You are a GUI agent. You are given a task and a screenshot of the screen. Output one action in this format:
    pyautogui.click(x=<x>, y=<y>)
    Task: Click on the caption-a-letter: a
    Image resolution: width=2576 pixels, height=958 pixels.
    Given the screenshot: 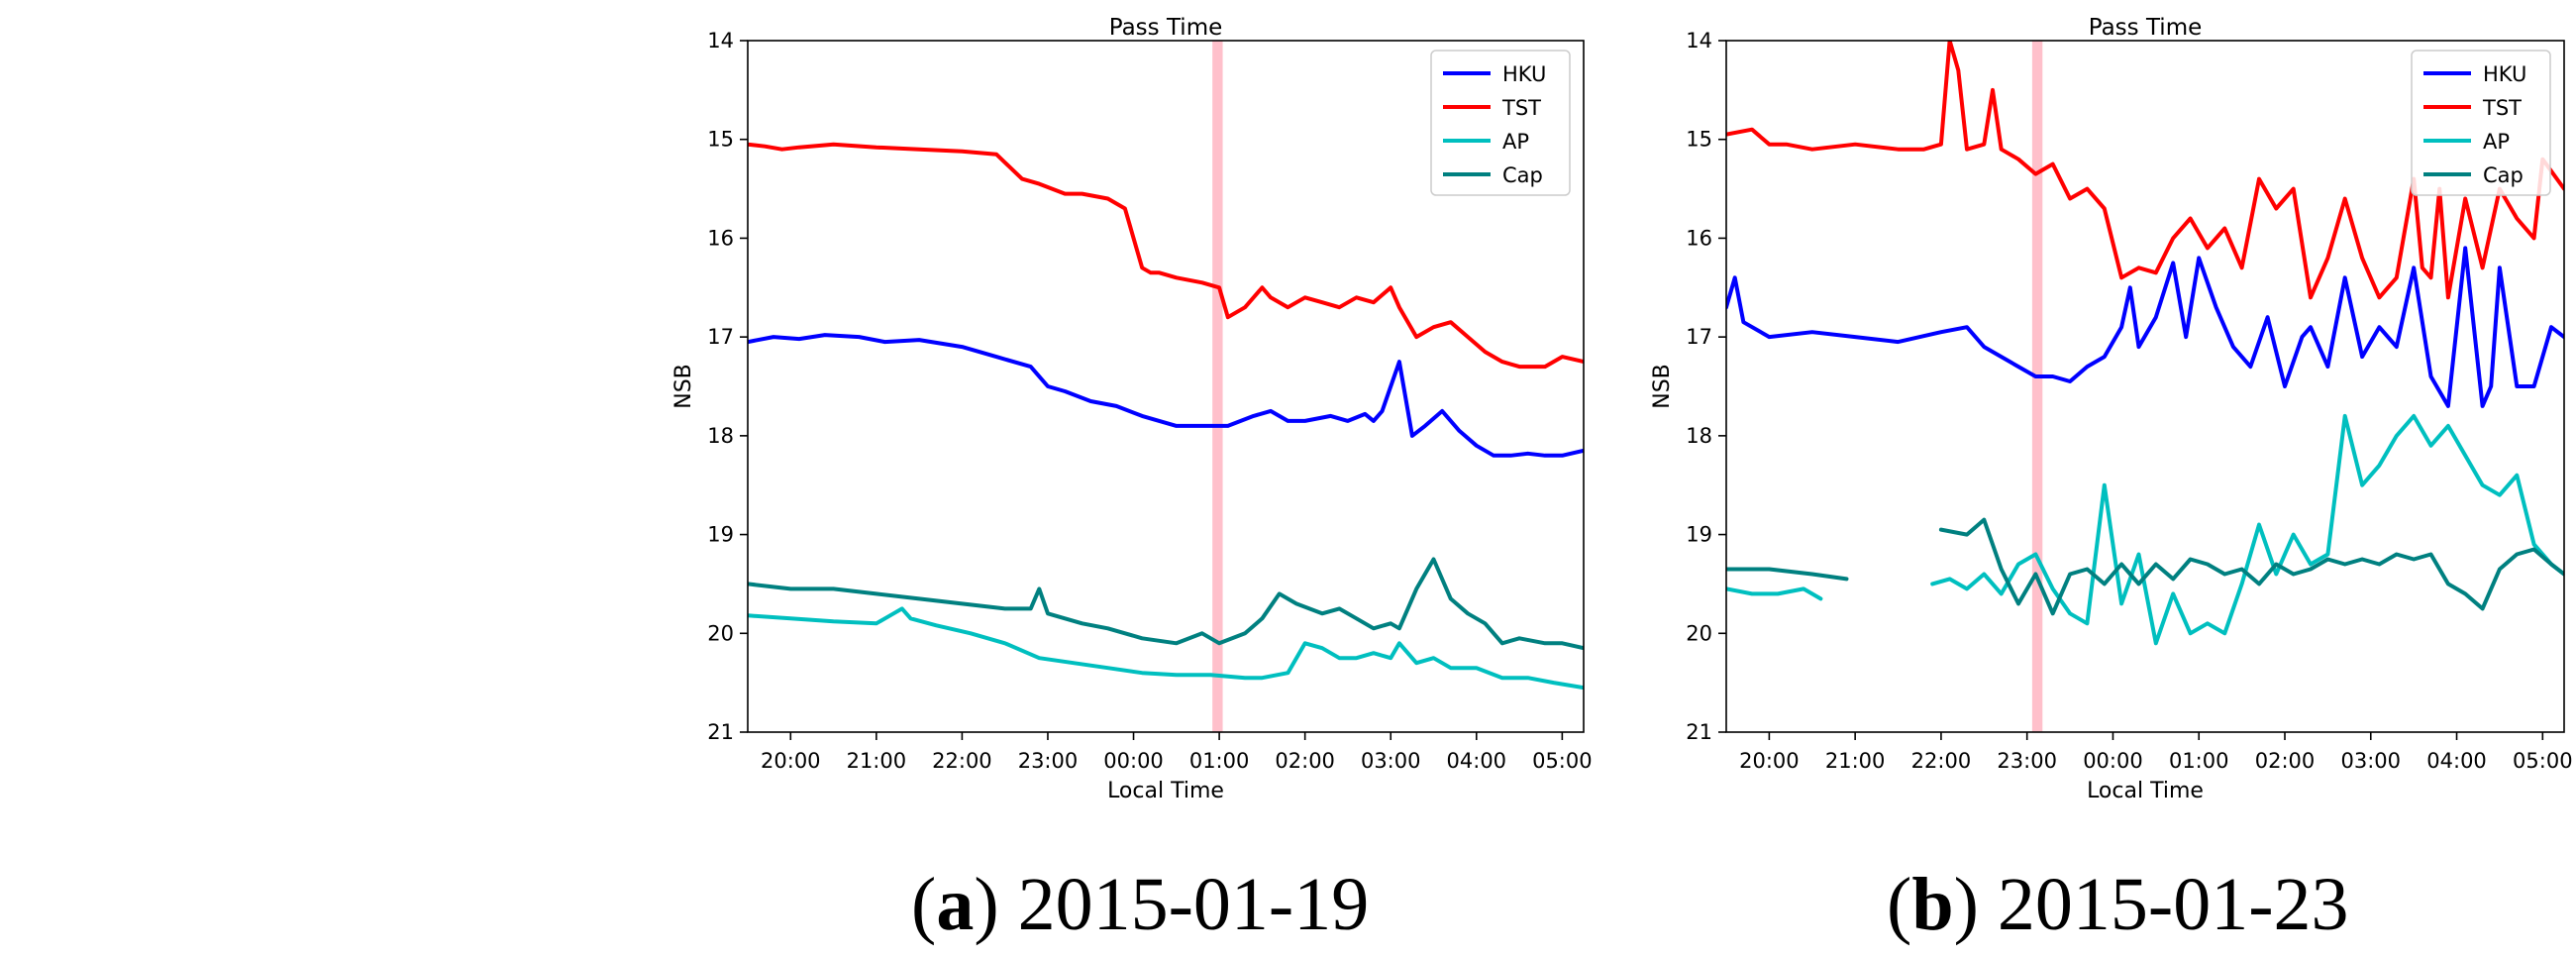 What is the action you would take?
    pyautogui.click(x=955, y=904)
    